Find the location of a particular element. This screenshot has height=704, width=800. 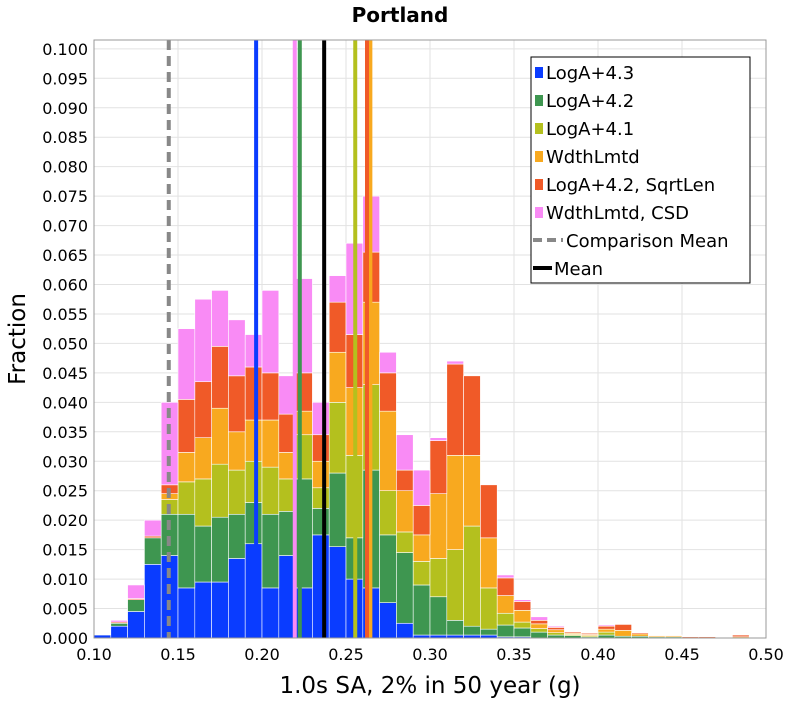

legend-label: LogA+4.2 is located at coordinates (590, 101).